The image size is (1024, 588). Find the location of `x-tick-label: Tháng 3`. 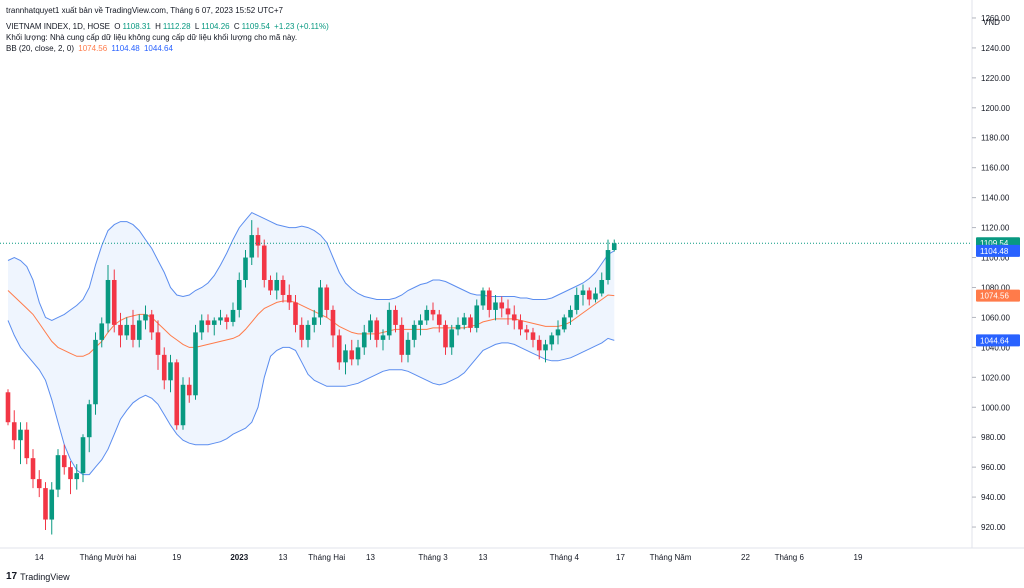

x-tick-label: Tháng 3 is located at coordinates (433, 557).